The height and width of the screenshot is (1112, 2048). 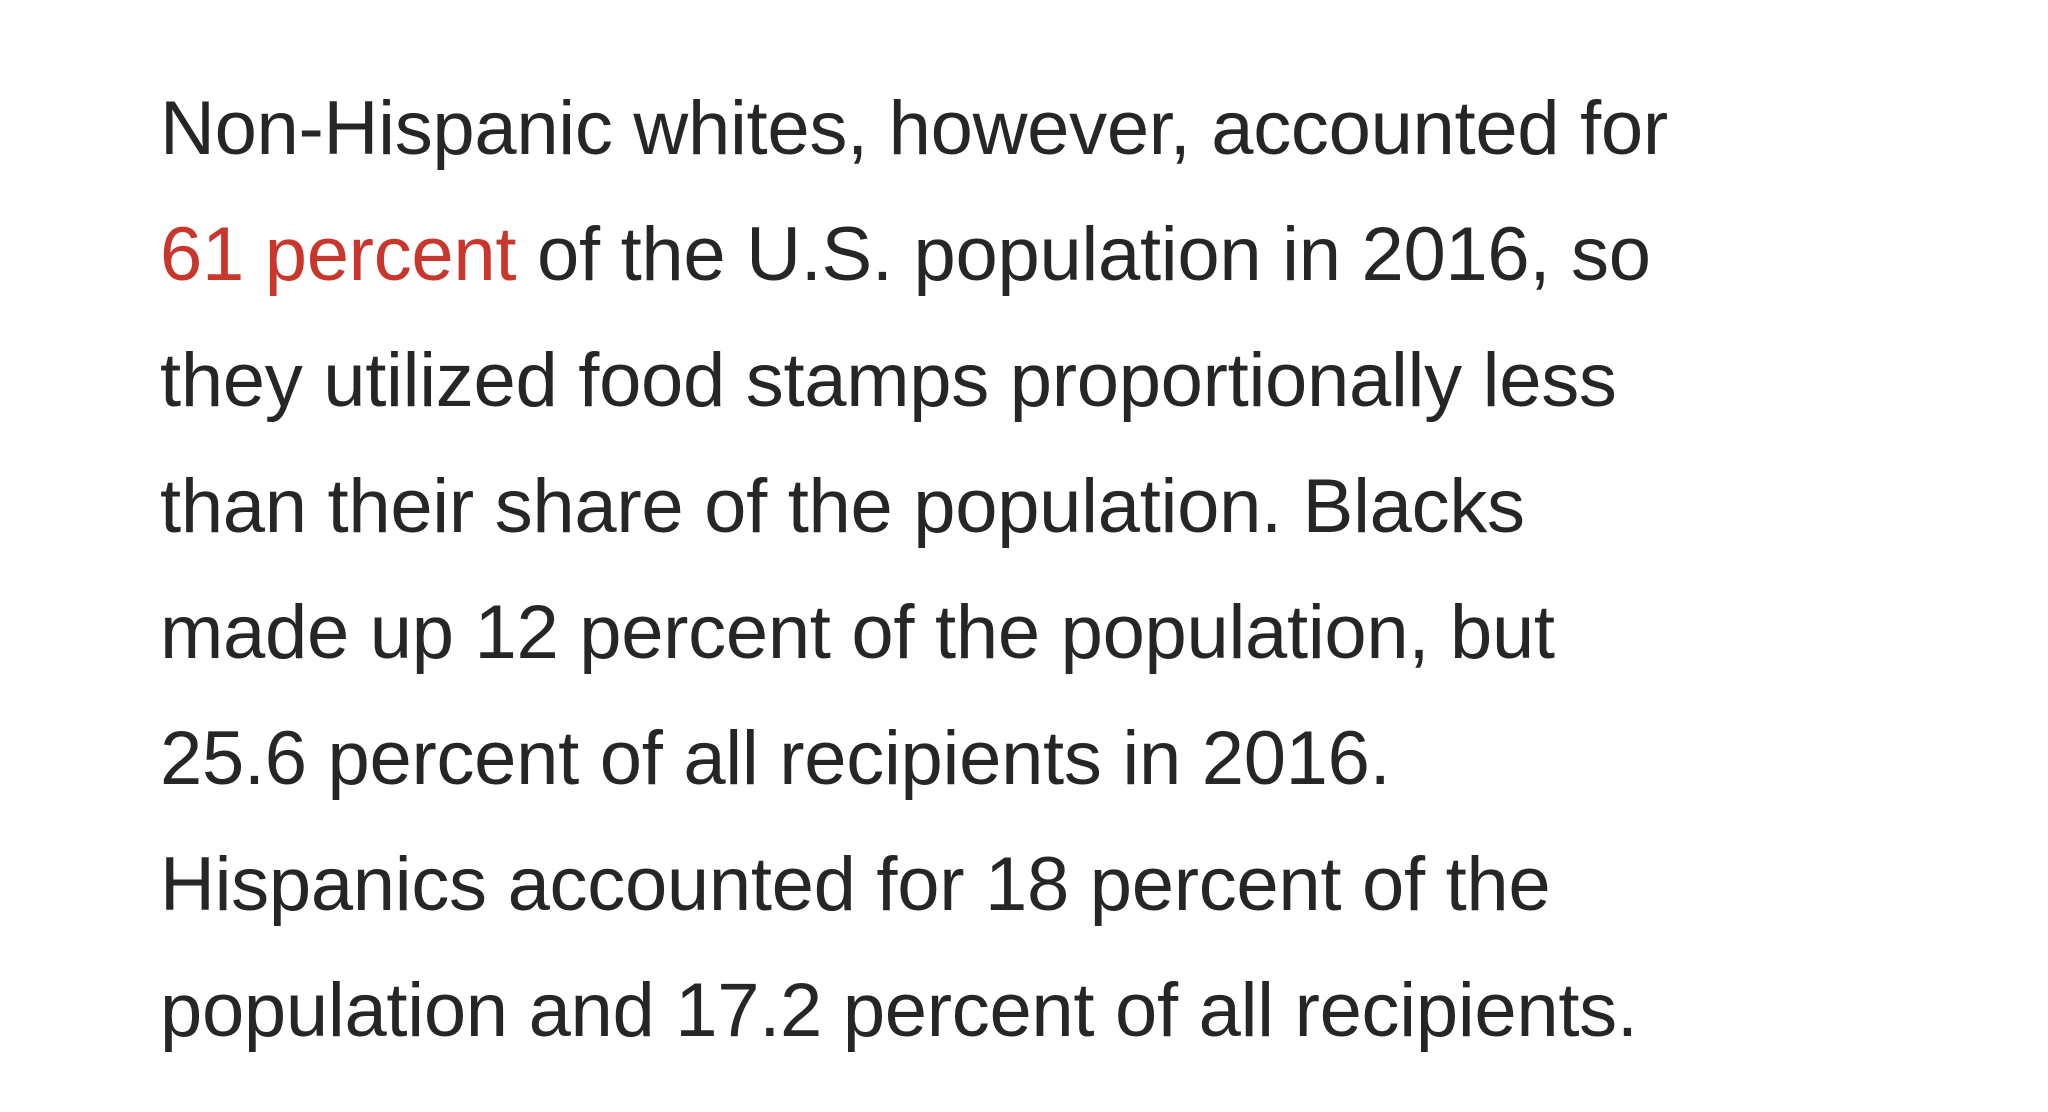 I want to click on percent-link: 61 percent, so click(x=338, y=254).